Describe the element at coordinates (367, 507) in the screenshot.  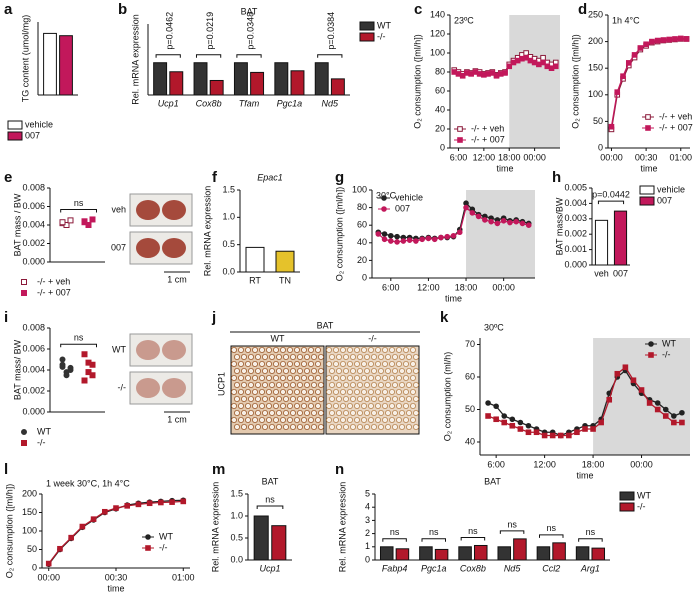
I see `y-tick-label: 4` at that location.